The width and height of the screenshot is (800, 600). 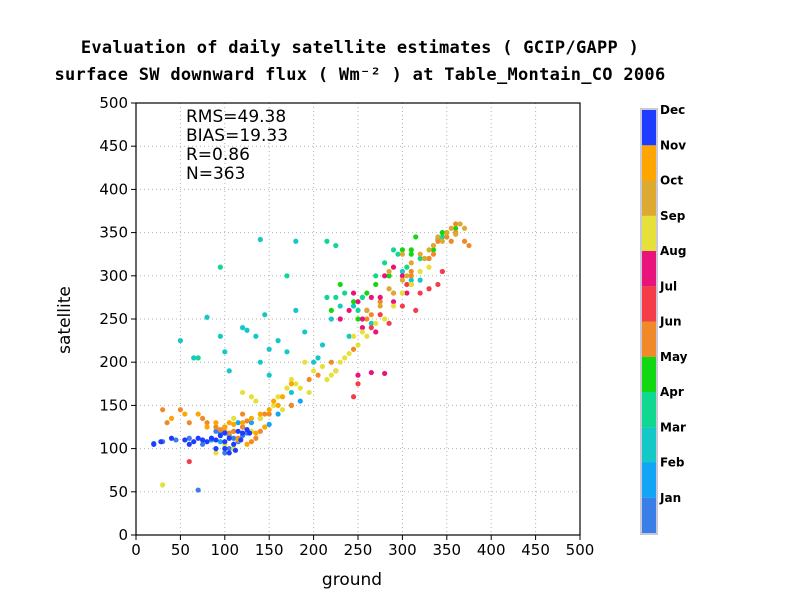 I want to click on x-tick-label: 400, so click(x=491, y=550).